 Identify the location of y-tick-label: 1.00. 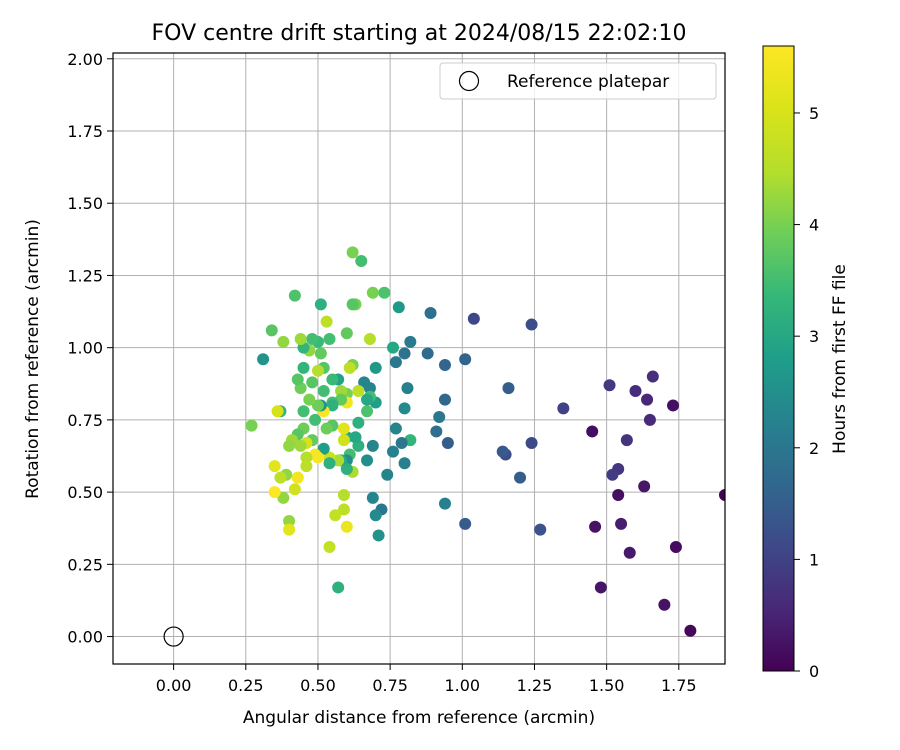
(85, 348).